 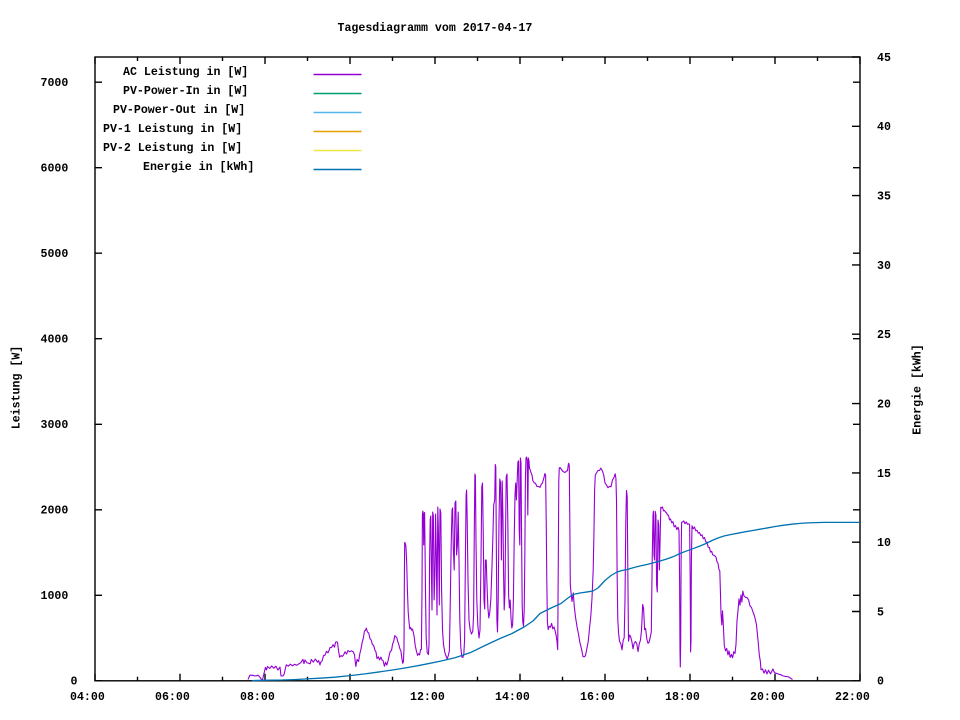 What do you see at coordinates (17, 388) in the screenshot?
I see `svg-text: Leistung [W]` at bounding box center [17, 388].